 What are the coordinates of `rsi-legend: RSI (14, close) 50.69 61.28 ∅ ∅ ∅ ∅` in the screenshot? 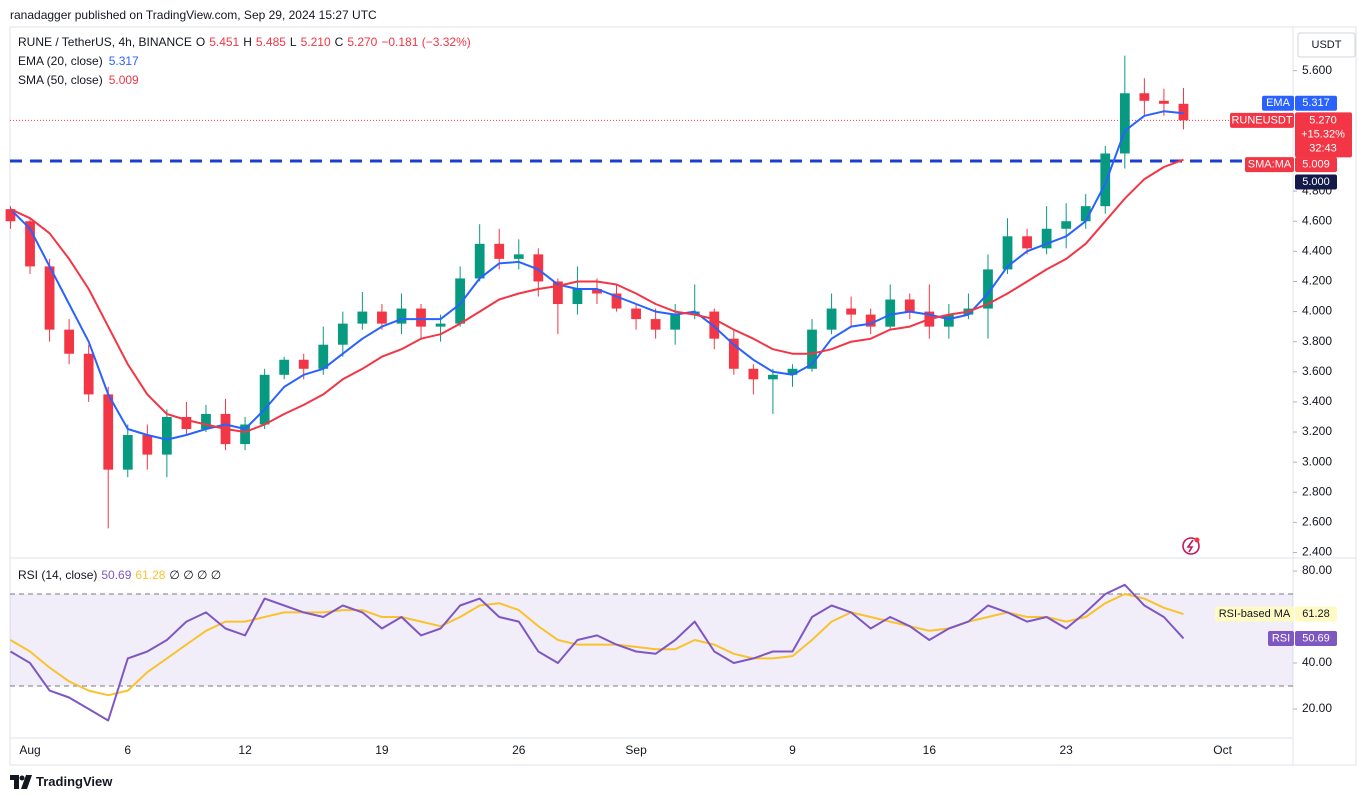 It's located at (119, 575).